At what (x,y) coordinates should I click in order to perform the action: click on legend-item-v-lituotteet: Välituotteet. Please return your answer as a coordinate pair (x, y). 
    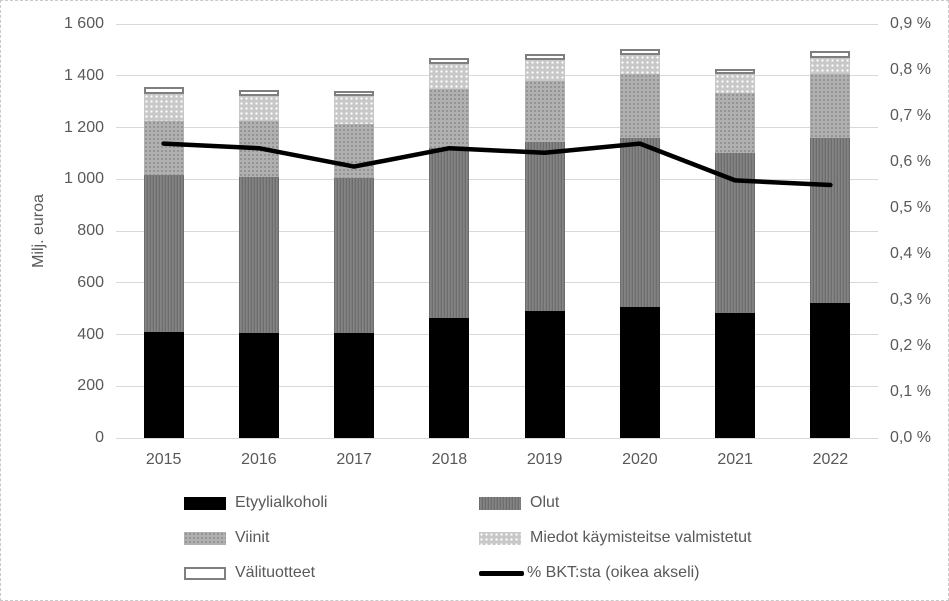
    Looking at the image, I should click on (249, 573).